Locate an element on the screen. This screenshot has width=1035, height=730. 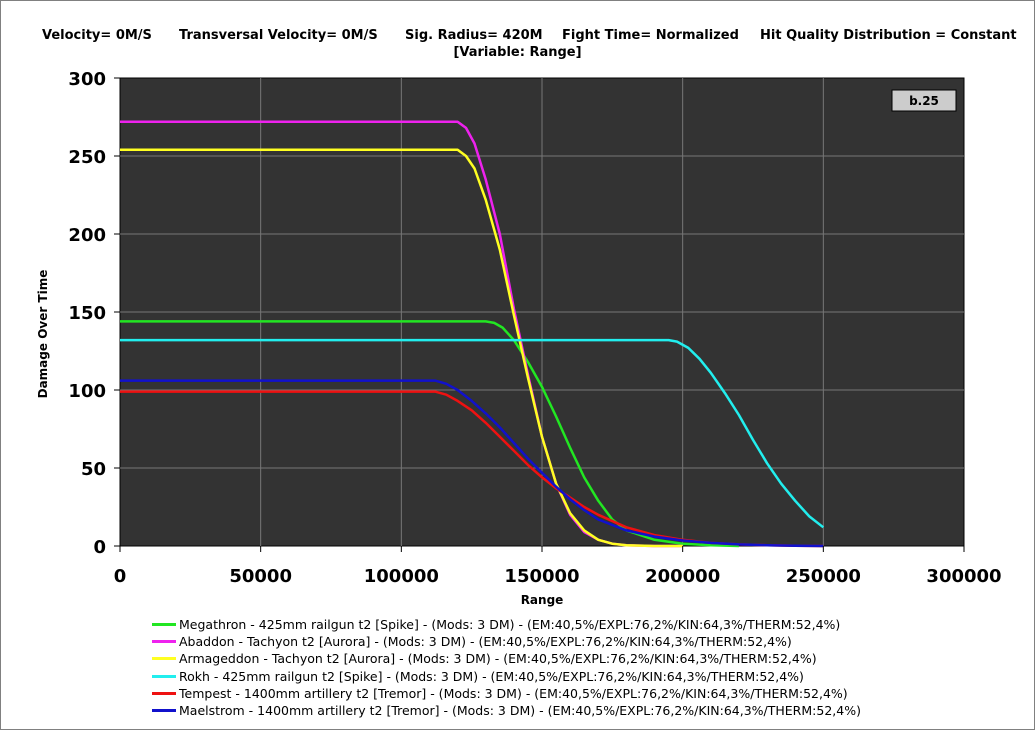
sig-radius-label: Sig. Radius= 420M is located at coordinates (474, 35).